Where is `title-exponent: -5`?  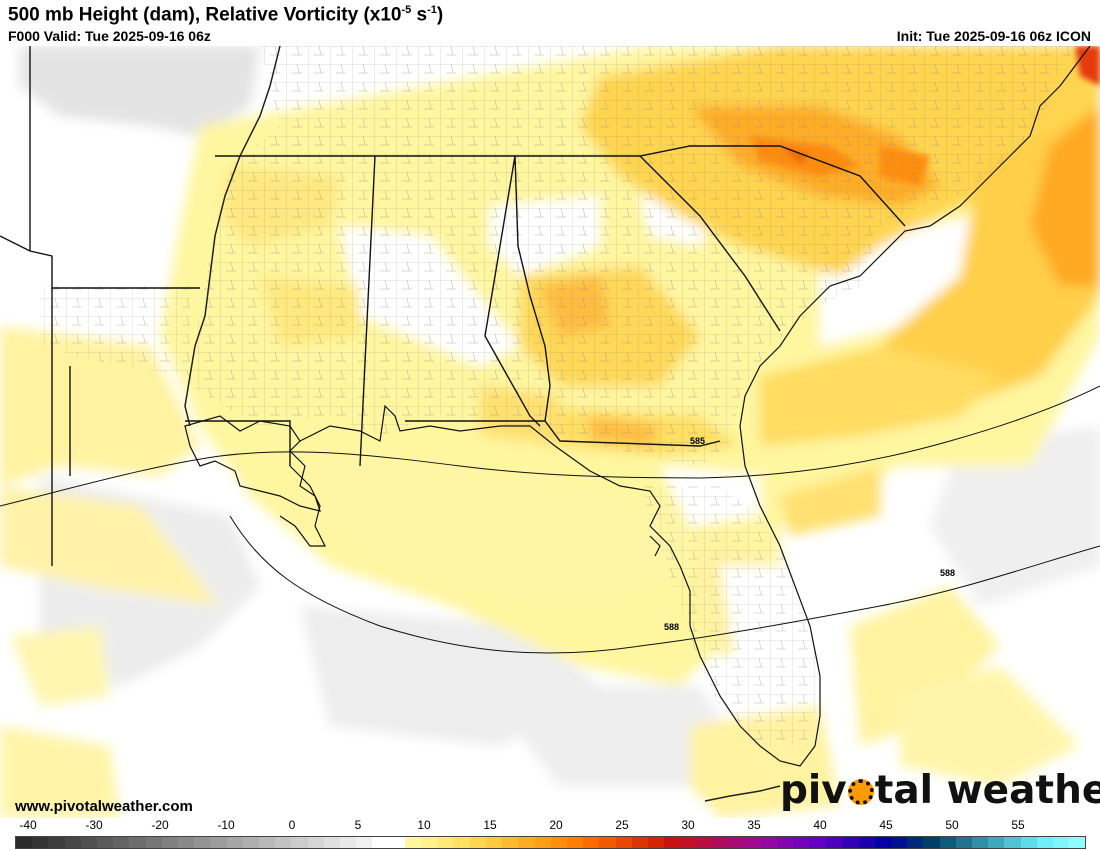 title-exponent: -5 is located at coordinates (406, 10).